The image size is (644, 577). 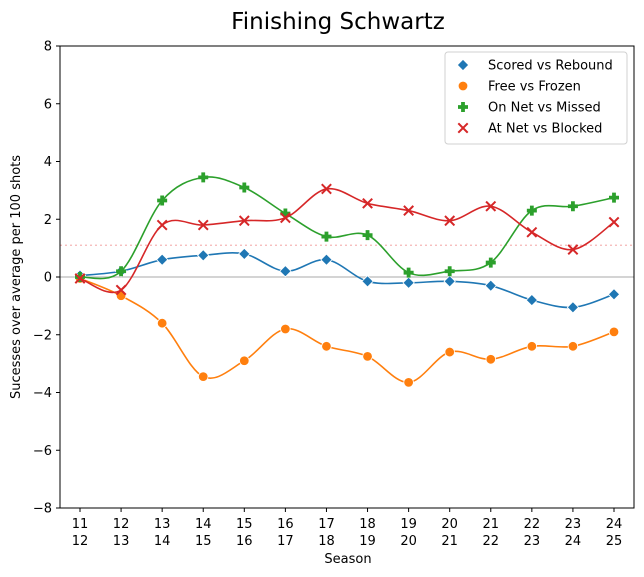 What do you see at coordinates (48, 162) in the screenshot?
I see `y-tick-label-6: 4` at bounding box center [48, 162].